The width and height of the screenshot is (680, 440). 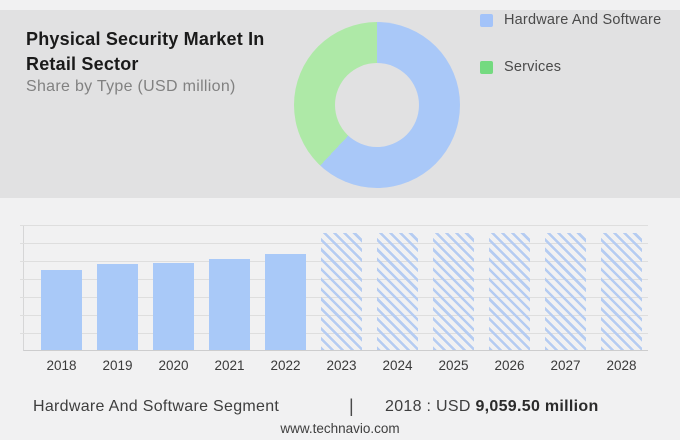 I want to click on page-title-line2: Retail Sector, so click(x=82, y=64).